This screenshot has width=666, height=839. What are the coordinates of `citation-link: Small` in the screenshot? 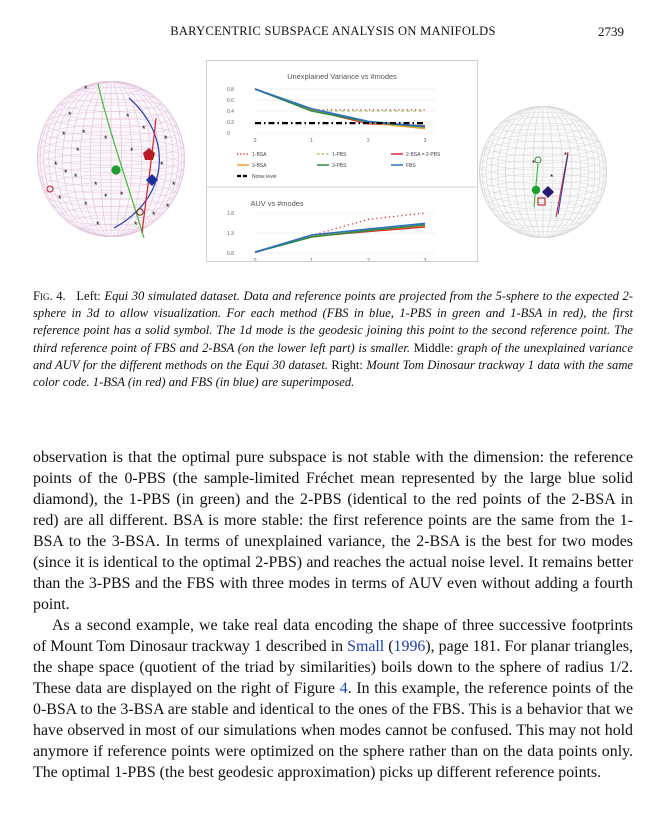 It's located at (366, 646).